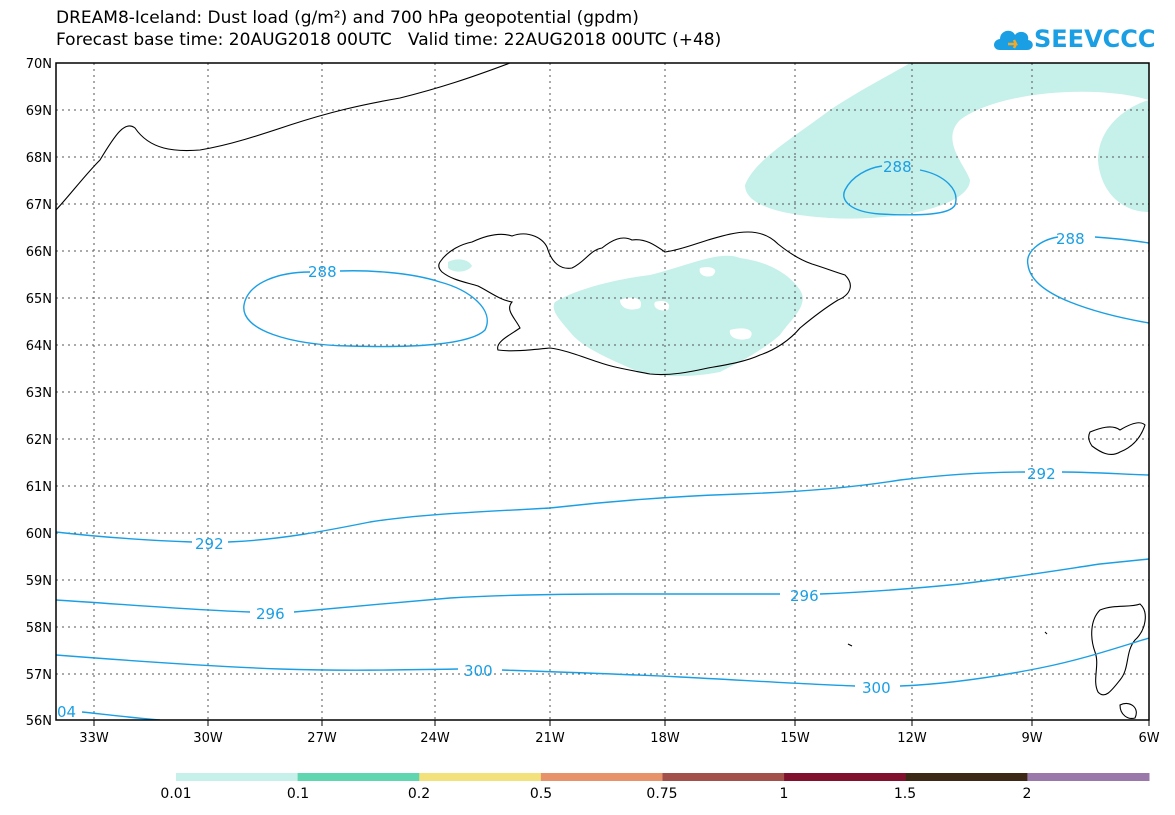 This screenshot has height=815, width=1175. I want to click on lat-label: 63N, so click(39, 393).